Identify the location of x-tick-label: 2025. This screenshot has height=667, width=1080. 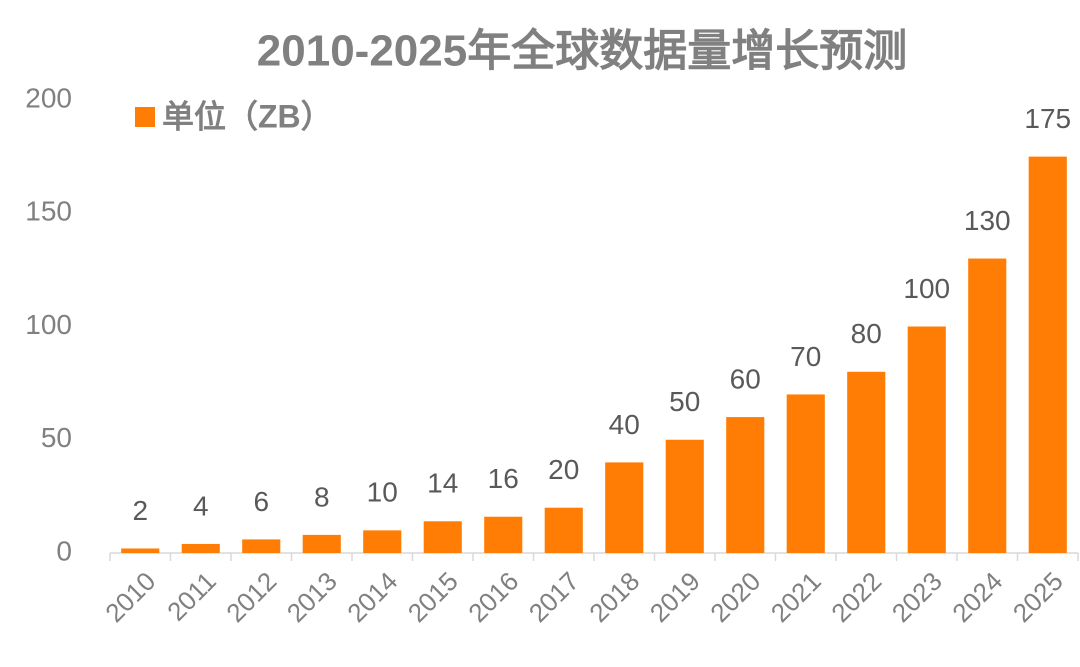
(1038, 597).